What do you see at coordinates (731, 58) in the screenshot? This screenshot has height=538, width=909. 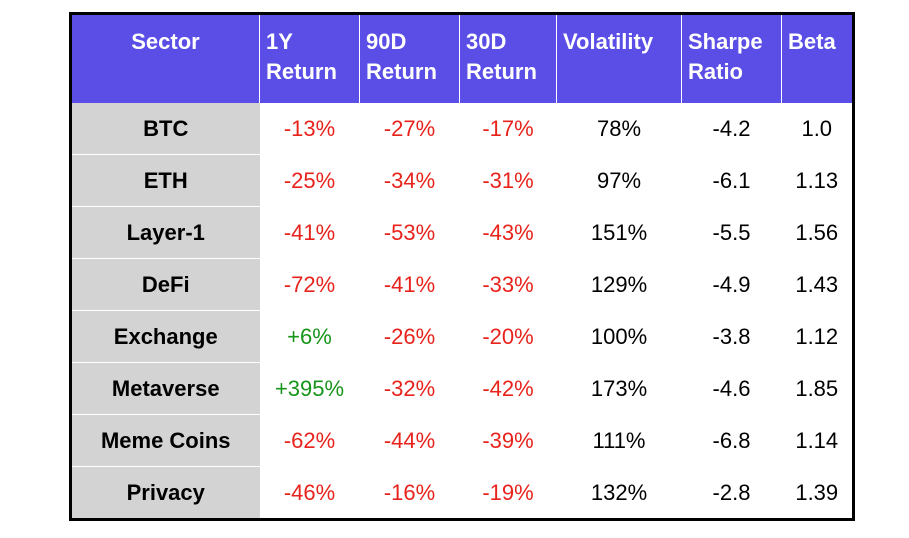 I see `column-header: Sharpe Ratio` at bounding box center [731, 58].